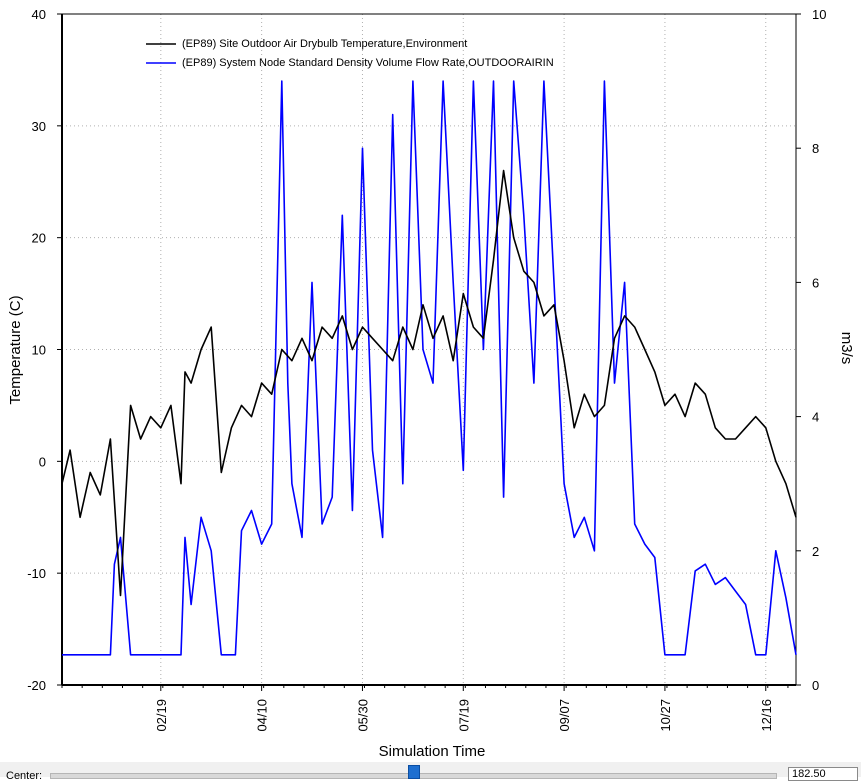 The image size is (861, 782). Describe the element at coordinates (823, 774) in the screenshot. I see `center-value-field: 182.50` at that location.